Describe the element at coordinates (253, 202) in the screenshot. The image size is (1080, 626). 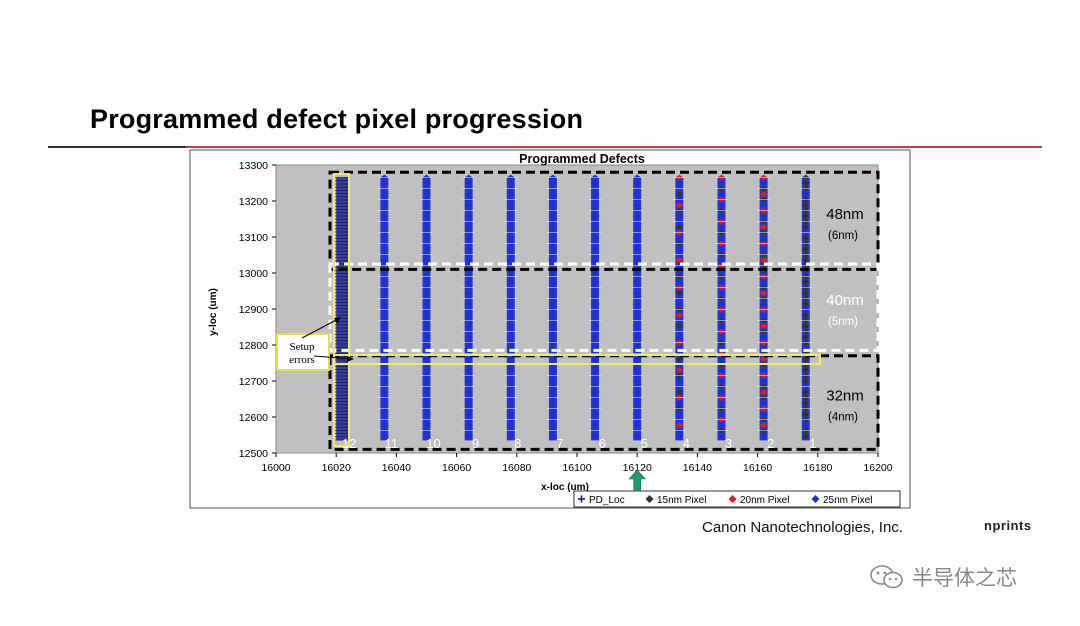
I see `y-tick-label: 13200` at that location.